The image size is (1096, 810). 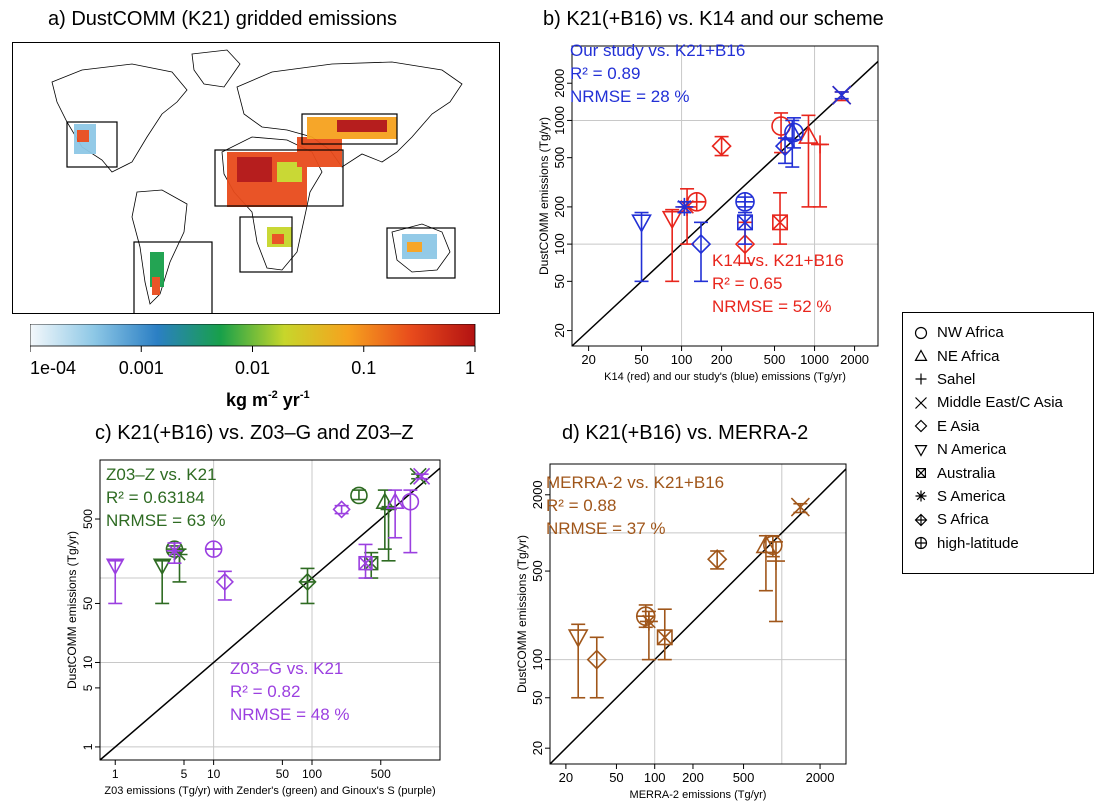 I want to click on legend-label: S America, so click(x=971, y=496).